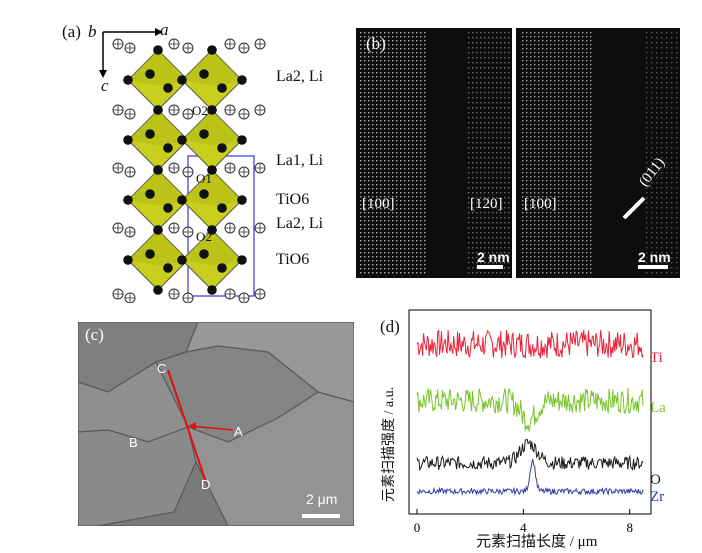 This screenshot has width=702, height=553. Describe the element at coordinates (293, 199) in the screenshot. I see `layer-label-3: TiO6` at that location.